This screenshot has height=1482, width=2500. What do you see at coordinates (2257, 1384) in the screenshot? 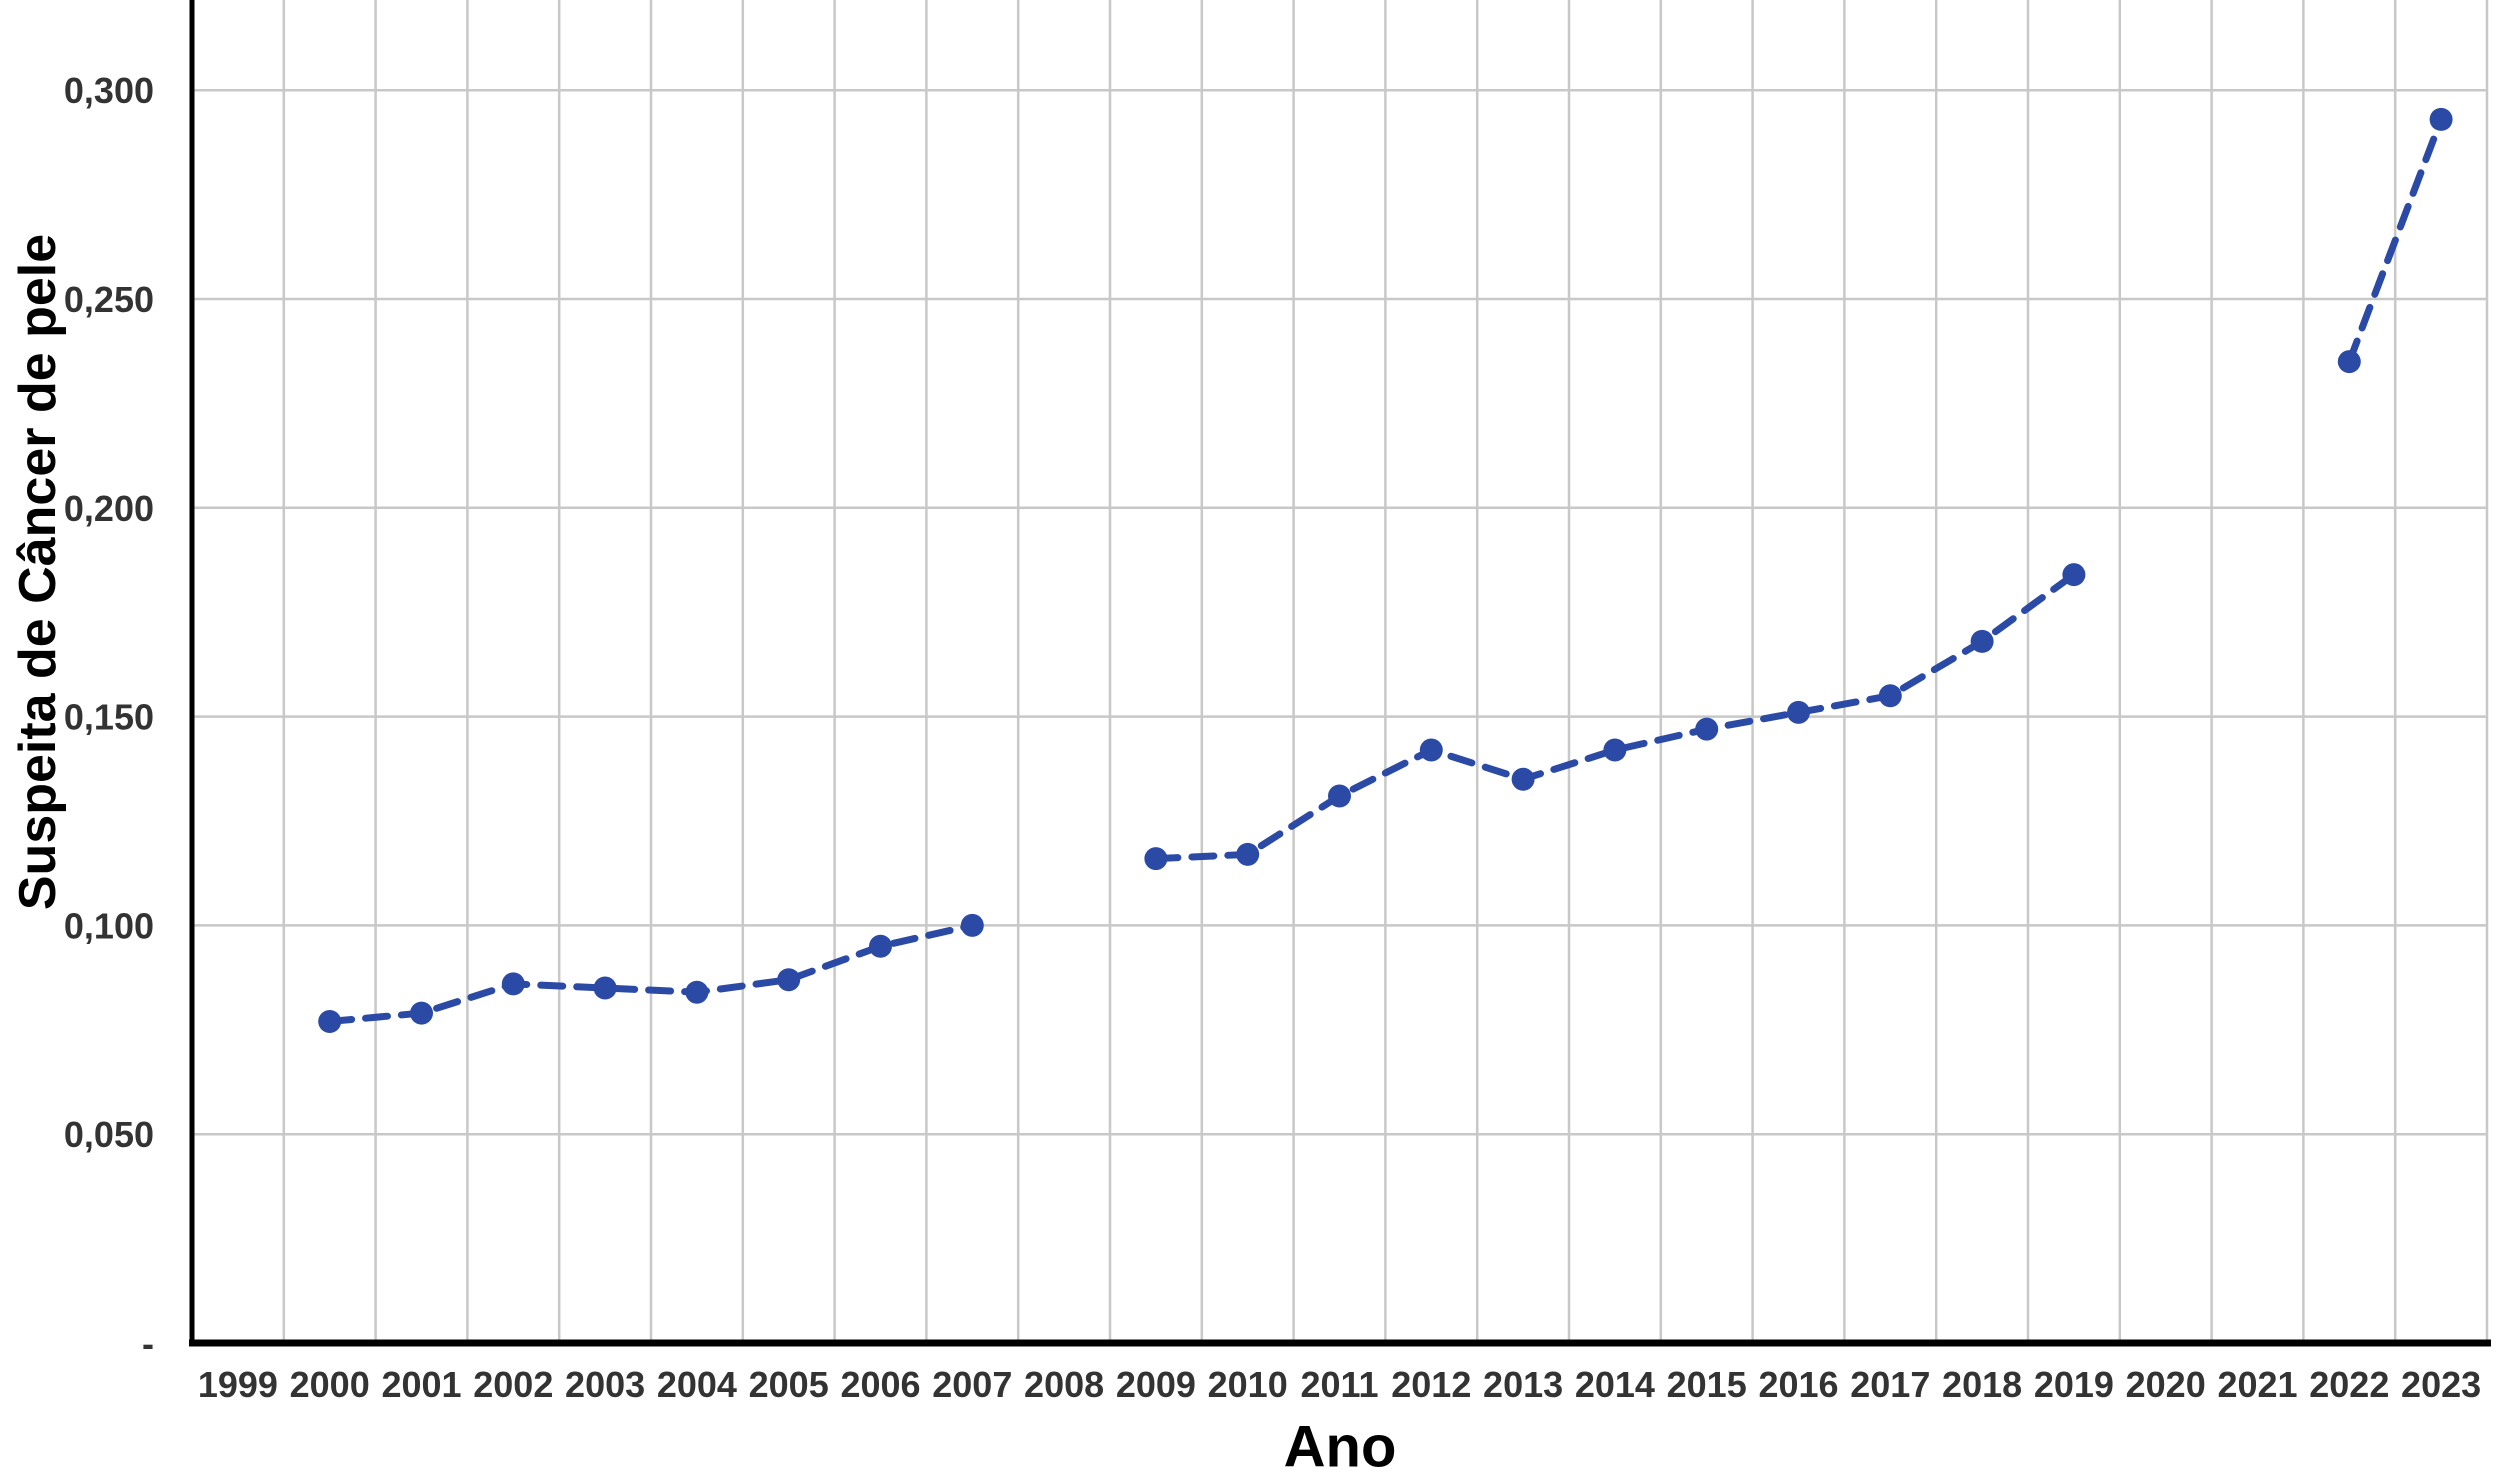
I see `x-tick-label: 2021` at bounding box center [2257, 1384].